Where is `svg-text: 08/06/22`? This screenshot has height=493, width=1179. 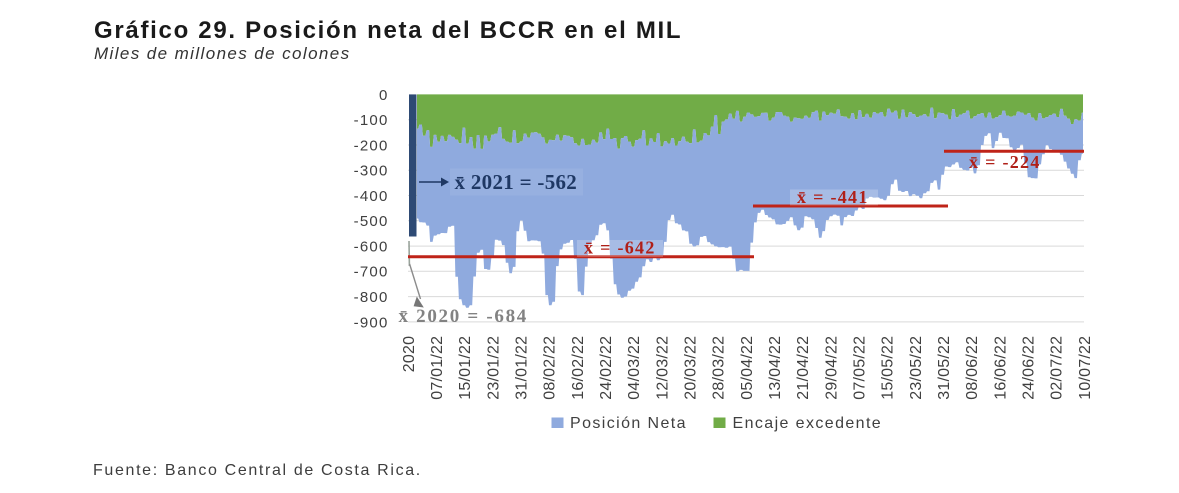 svg-text: 08/06/22 is located at coordinates (972, 368).